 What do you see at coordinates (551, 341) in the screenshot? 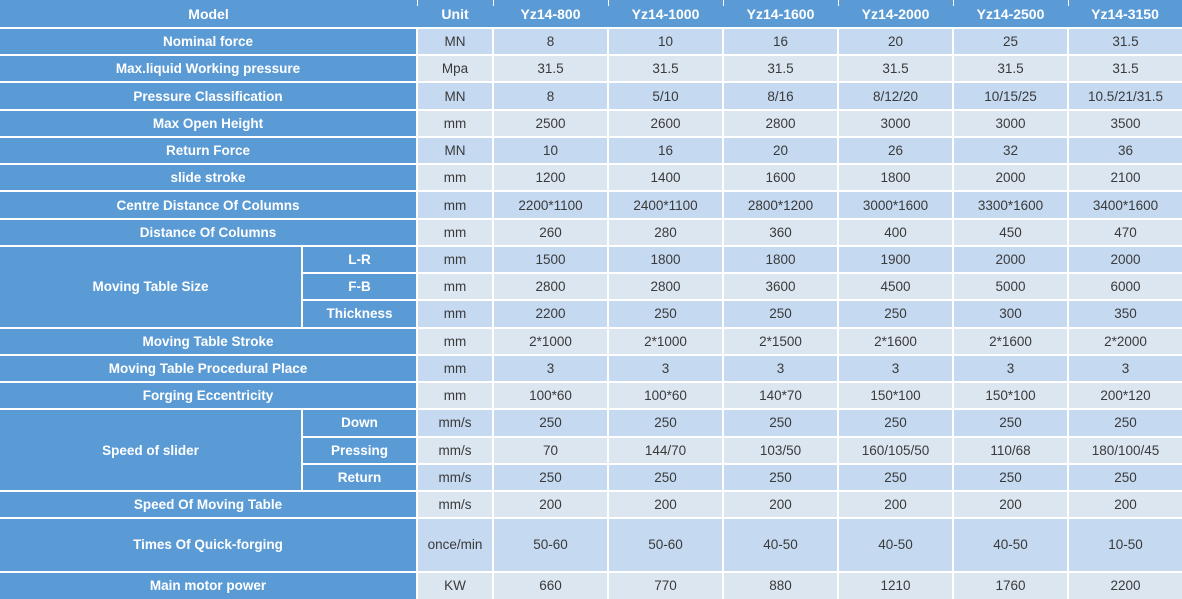
I see `value-cell: 2*1000` at bounding box center [551, 341].